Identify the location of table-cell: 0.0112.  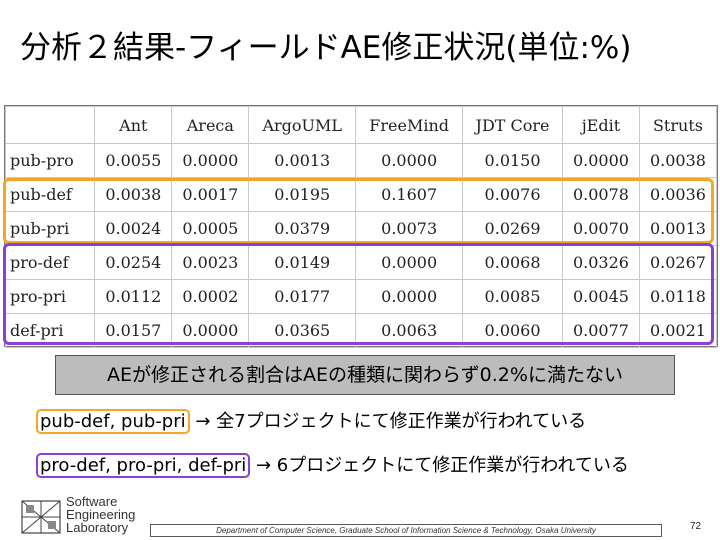
(133, 296).